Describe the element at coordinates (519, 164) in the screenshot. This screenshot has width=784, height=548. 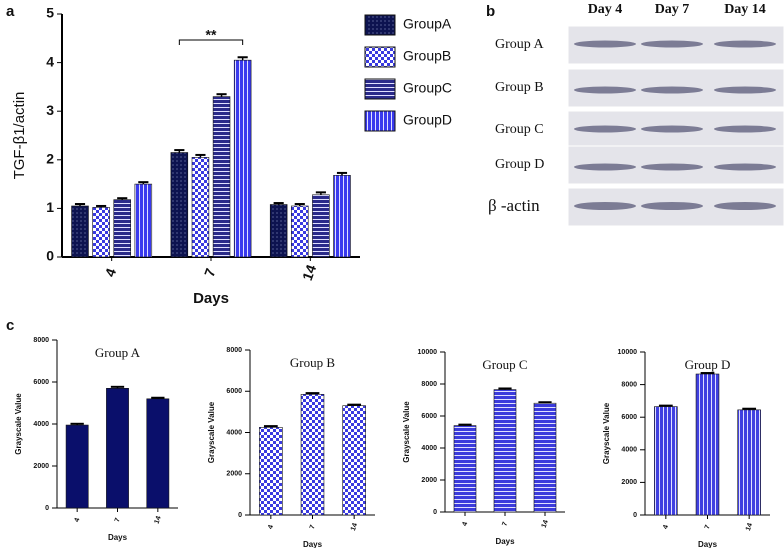
I see `blot-row-label: Group D` at that location.